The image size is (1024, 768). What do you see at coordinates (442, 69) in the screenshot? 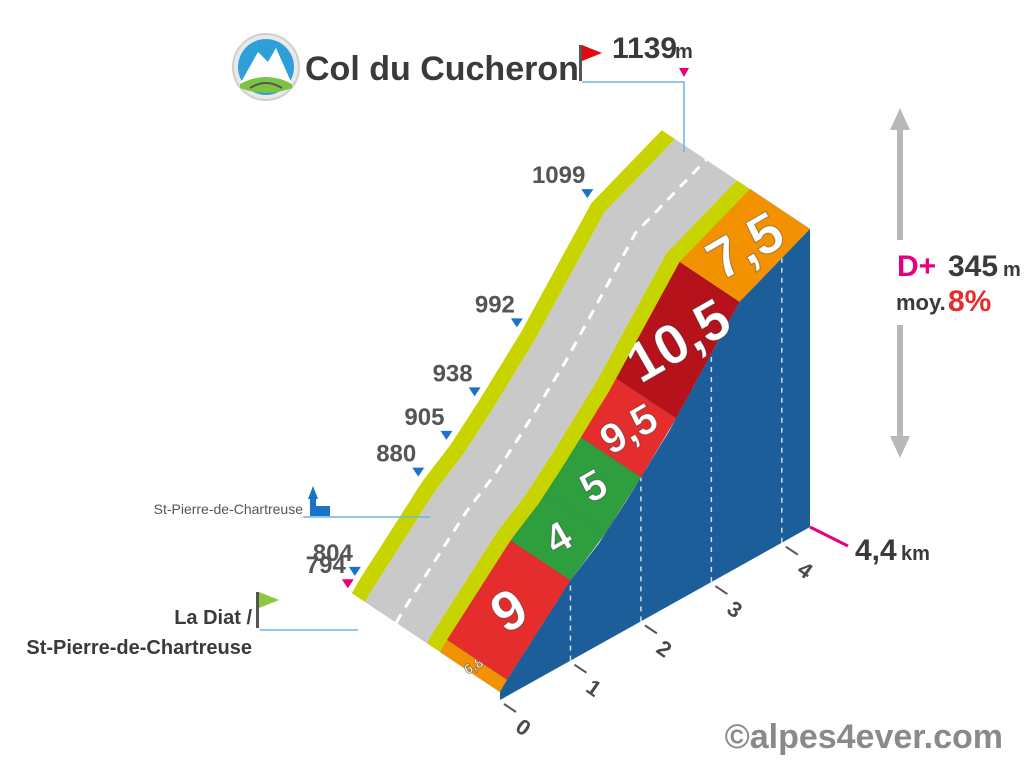
I see `climb-title: Col du Cucheron` at bounding box center [442, 69].